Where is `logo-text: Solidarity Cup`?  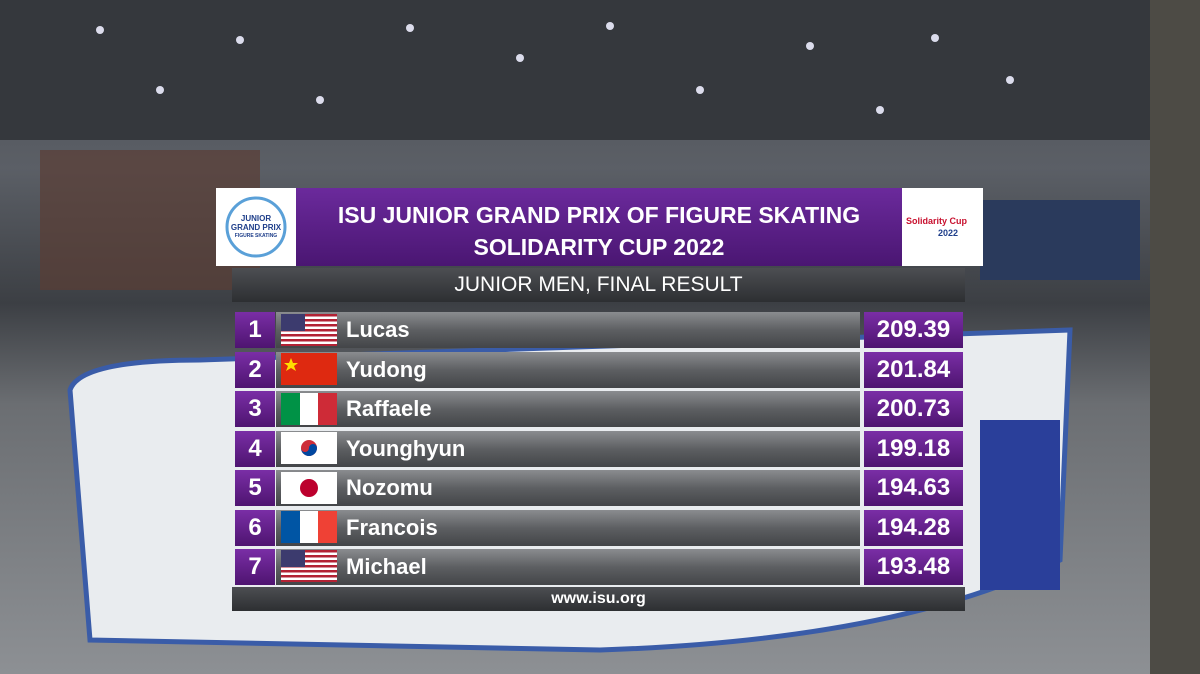 logo-text: Solidarity Cup is located at coordinates (937, 221).